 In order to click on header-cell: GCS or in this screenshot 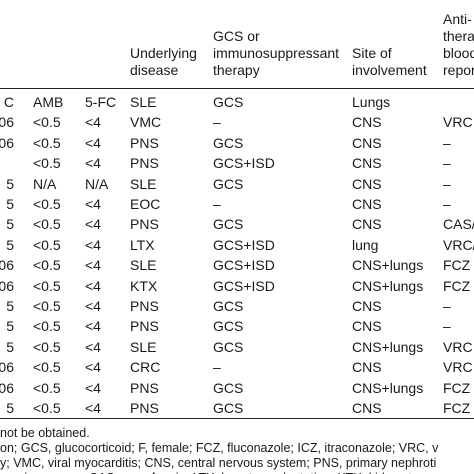, I will do `click(236, 36)`.